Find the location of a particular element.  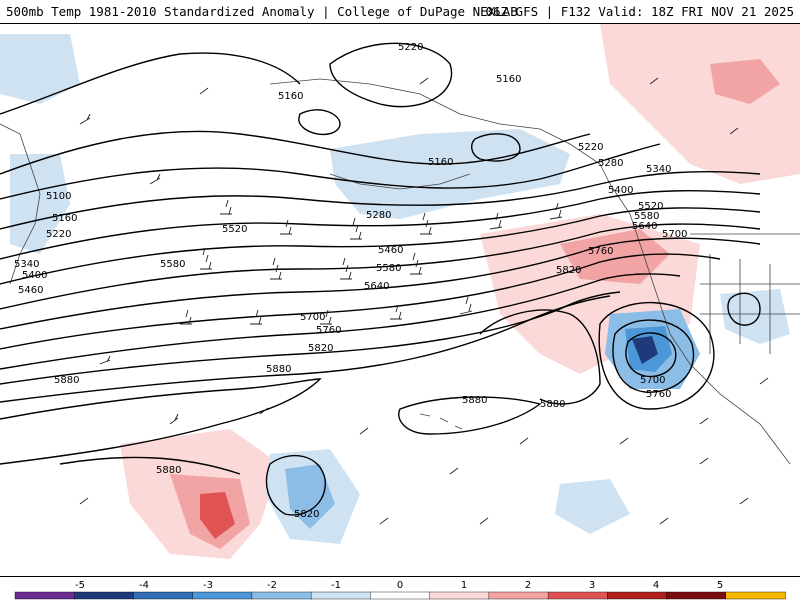

contour-label: 5460 is located at coordinates (390, 250).